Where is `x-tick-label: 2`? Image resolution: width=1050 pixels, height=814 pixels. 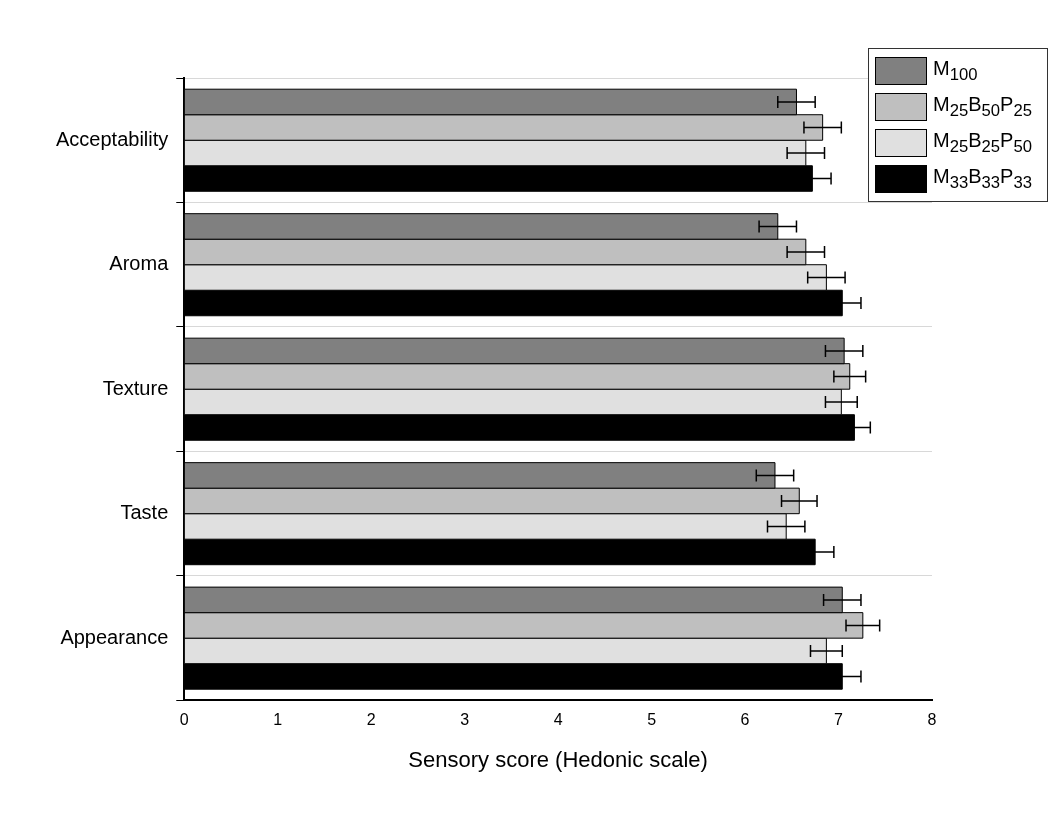
x-tick-label: 2 is located at coordinates (371, 720).